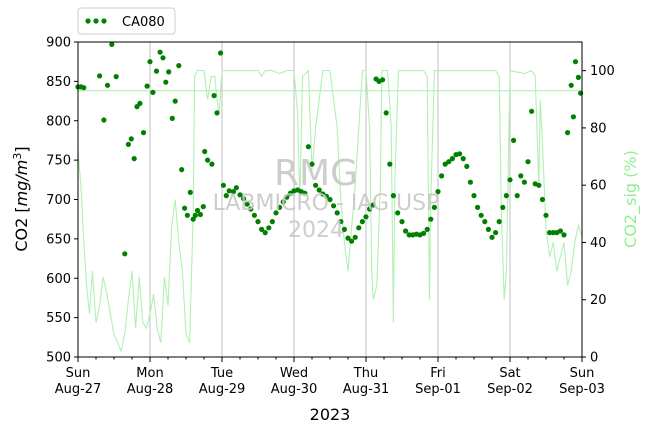 The width and height of the screenshot is (653, 434). Describe the element at coordinates (509, 373) in the screenshot. I see `x-tick-label-day: Sat` at that location.